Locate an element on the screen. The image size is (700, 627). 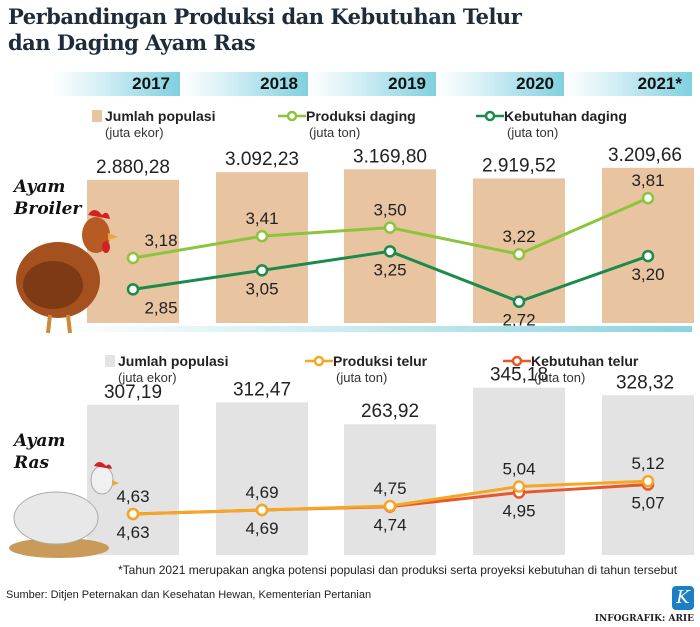
legend-kebutuhan-telur: Kebutuhan telur (juta ton) is located at coordinates (570, 369).